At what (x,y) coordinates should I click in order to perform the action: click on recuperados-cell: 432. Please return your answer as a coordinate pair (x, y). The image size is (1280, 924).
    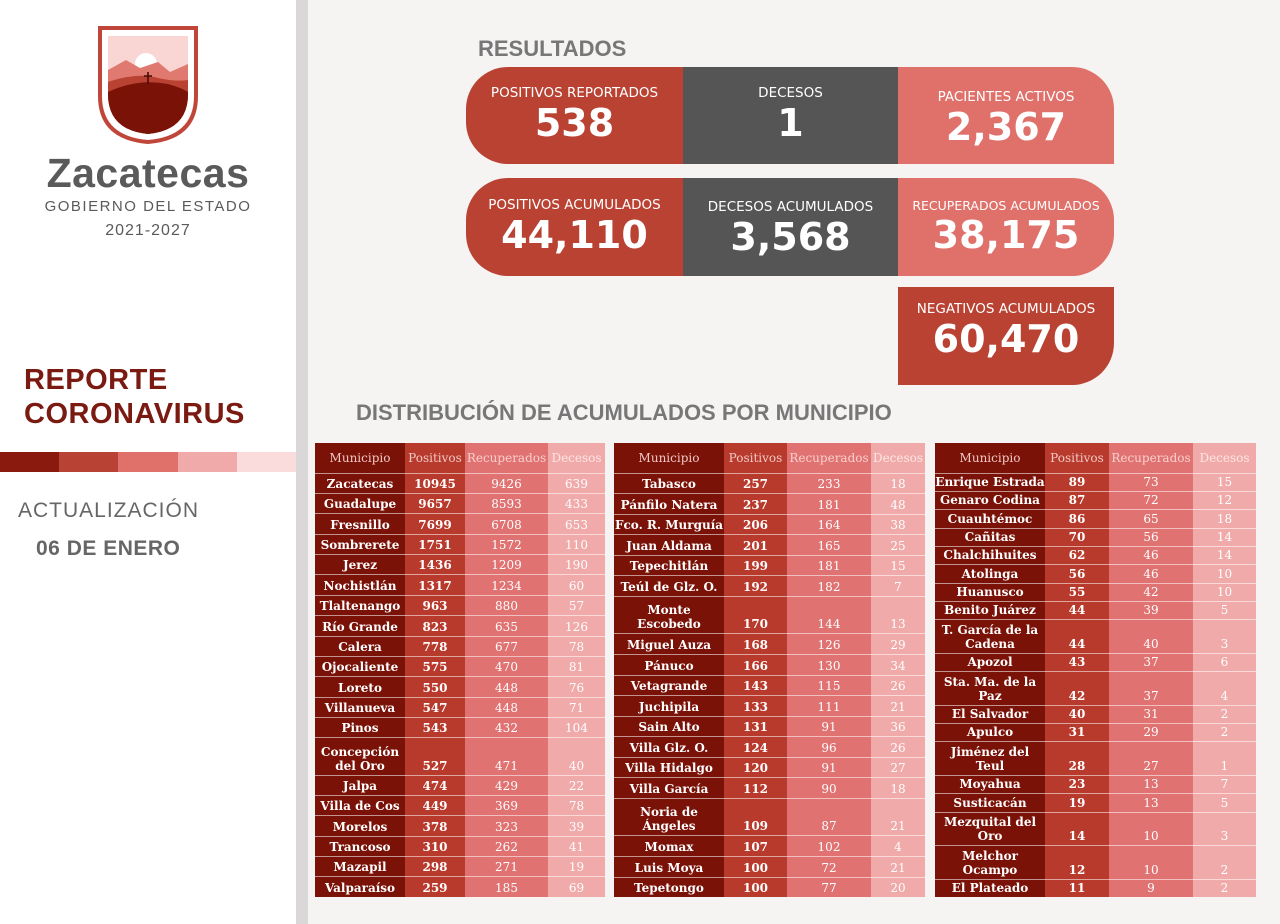
    Looking at the image, I should click on (506, 727).